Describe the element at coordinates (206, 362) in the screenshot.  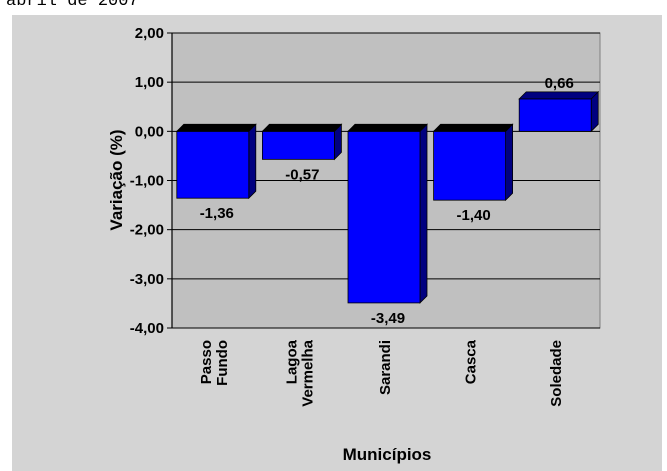
I see `x-category-label: Passo` at that location.